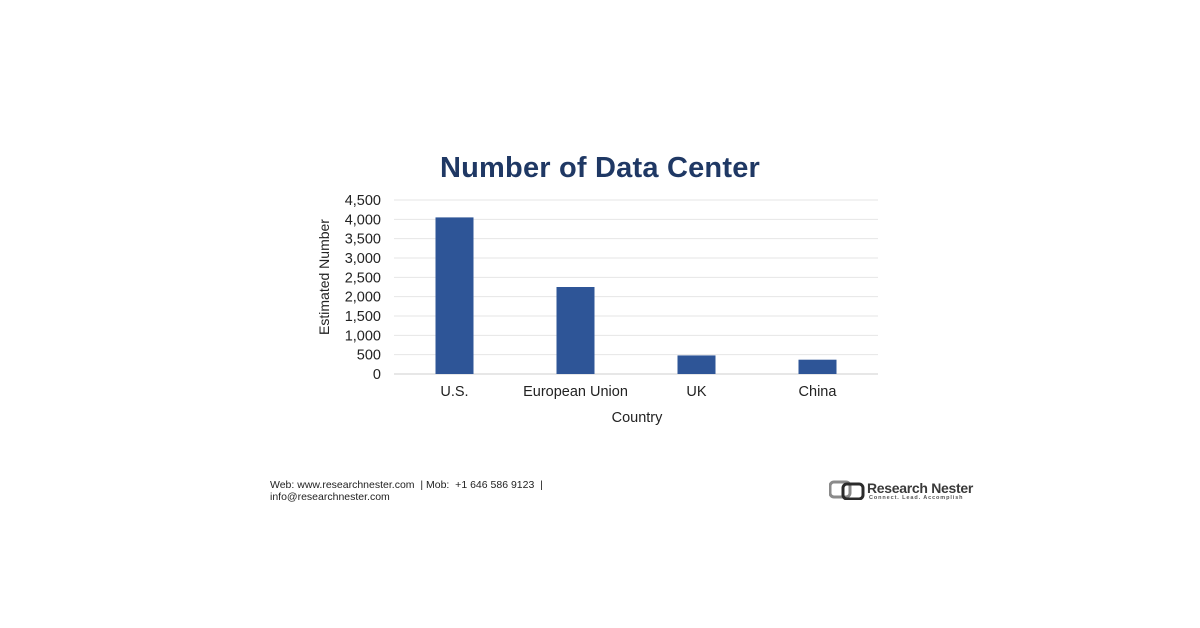  I want to click on bar-european-union, so click(575, 330).